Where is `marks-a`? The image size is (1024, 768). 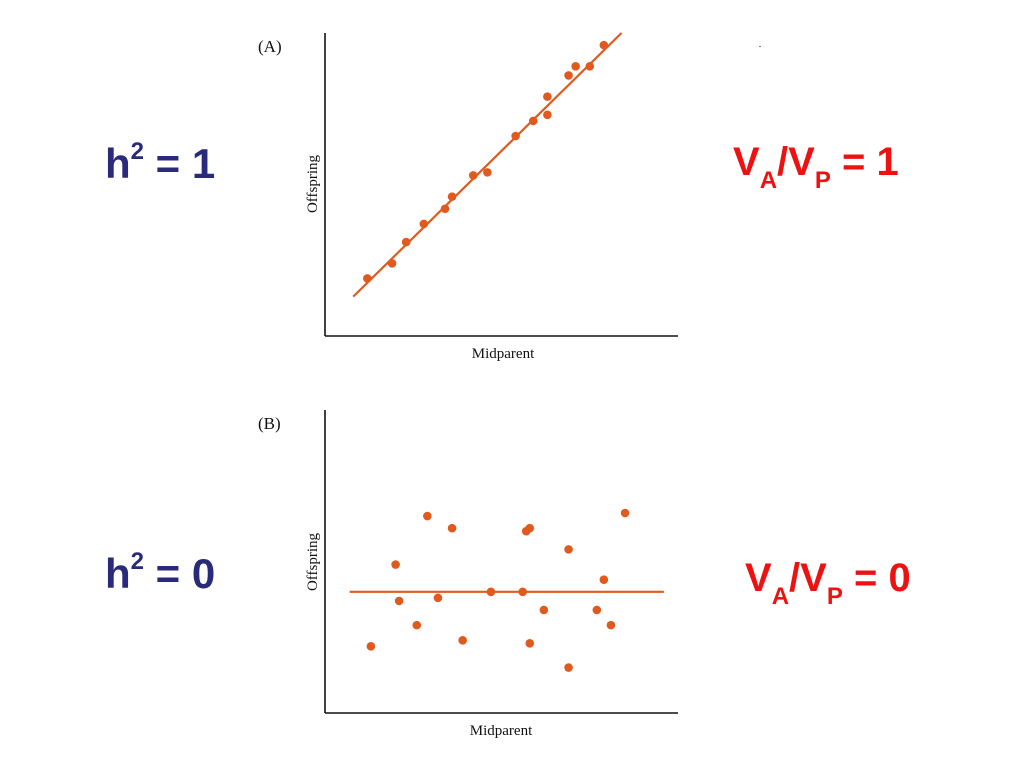
marks-a is located at coordinates (487, 165).